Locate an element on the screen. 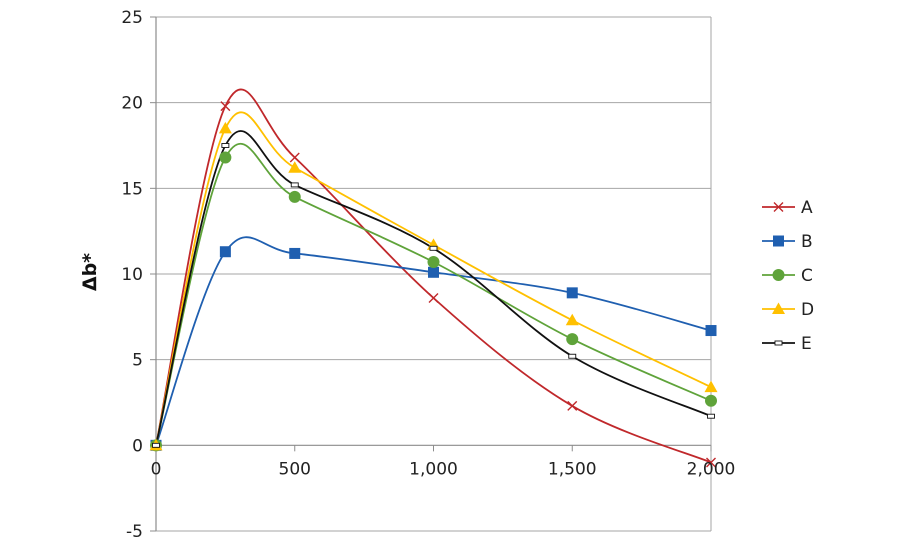  legend-item-e: E is located at coordinates (787, 344).